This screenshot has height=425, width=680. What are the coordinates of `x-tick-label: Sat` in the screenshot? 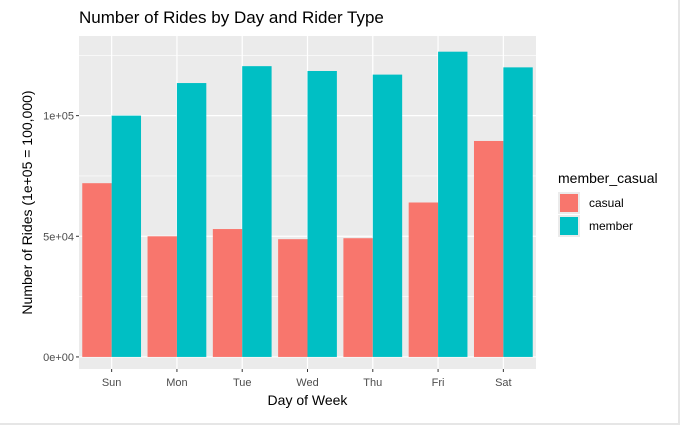 It's located at (503, 383).